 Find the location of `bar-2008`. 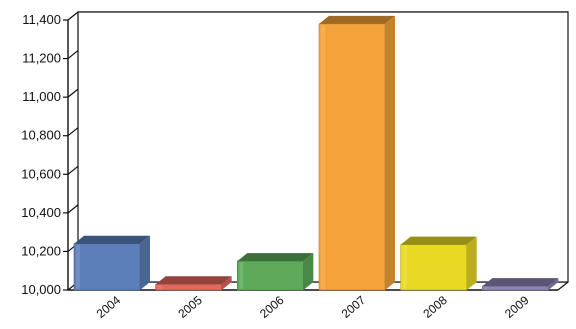

bar-2008 is located at coordinates (438, 263).